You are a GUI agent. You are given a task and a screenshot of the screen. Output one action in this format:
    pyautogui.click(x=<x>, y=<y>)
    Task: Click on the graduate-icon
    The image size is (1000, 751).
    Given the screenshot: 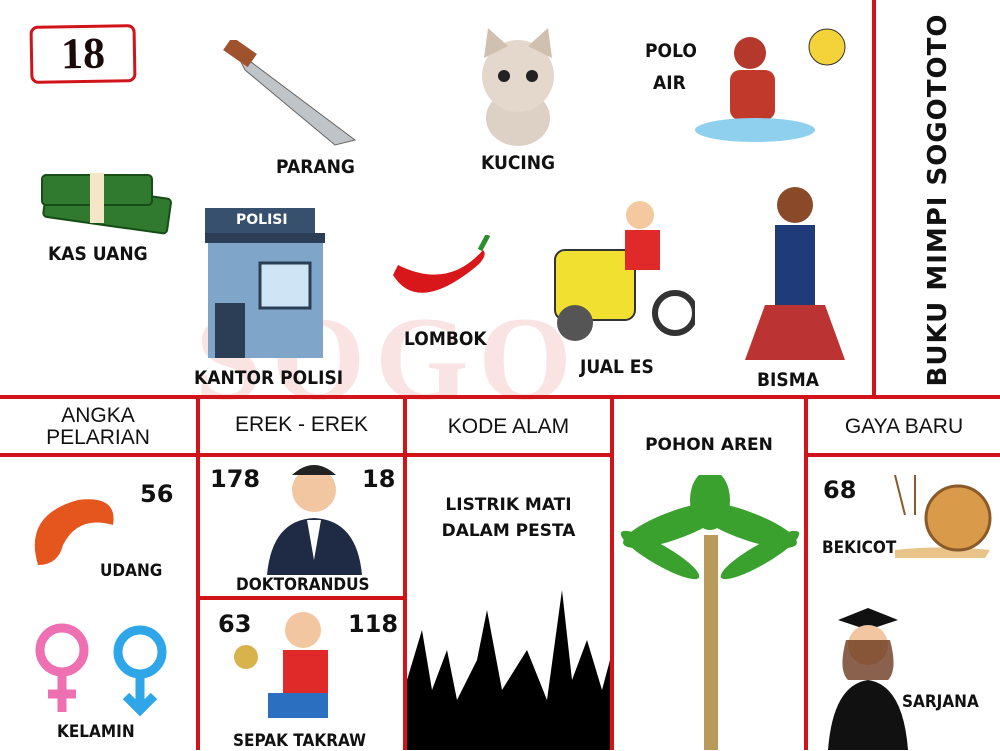 What is the action you would take?
    pyautogui.click(x=868, y=679)
    